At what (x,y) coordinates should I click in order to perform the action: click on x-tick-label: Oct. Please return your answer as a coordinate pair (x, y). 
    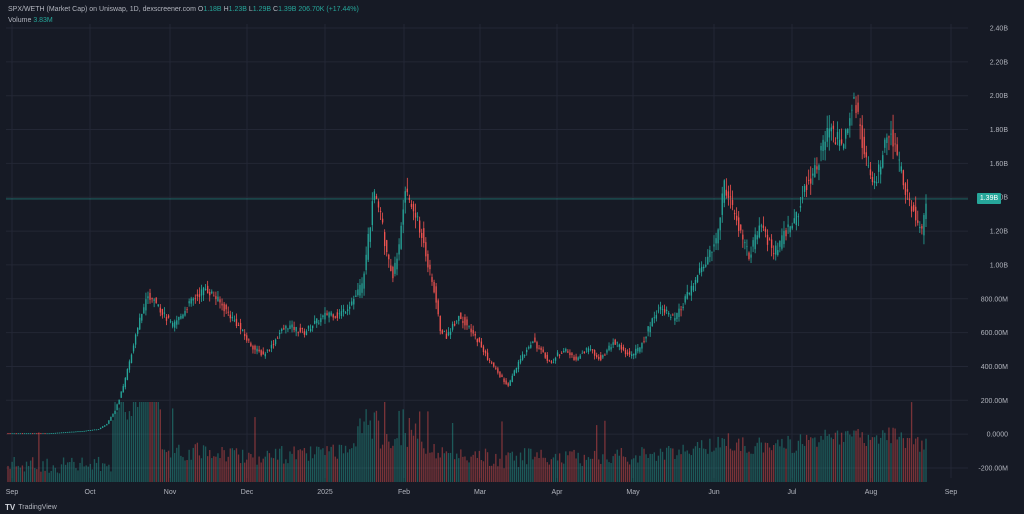
    Looking at the image, I should click on (90, 492).